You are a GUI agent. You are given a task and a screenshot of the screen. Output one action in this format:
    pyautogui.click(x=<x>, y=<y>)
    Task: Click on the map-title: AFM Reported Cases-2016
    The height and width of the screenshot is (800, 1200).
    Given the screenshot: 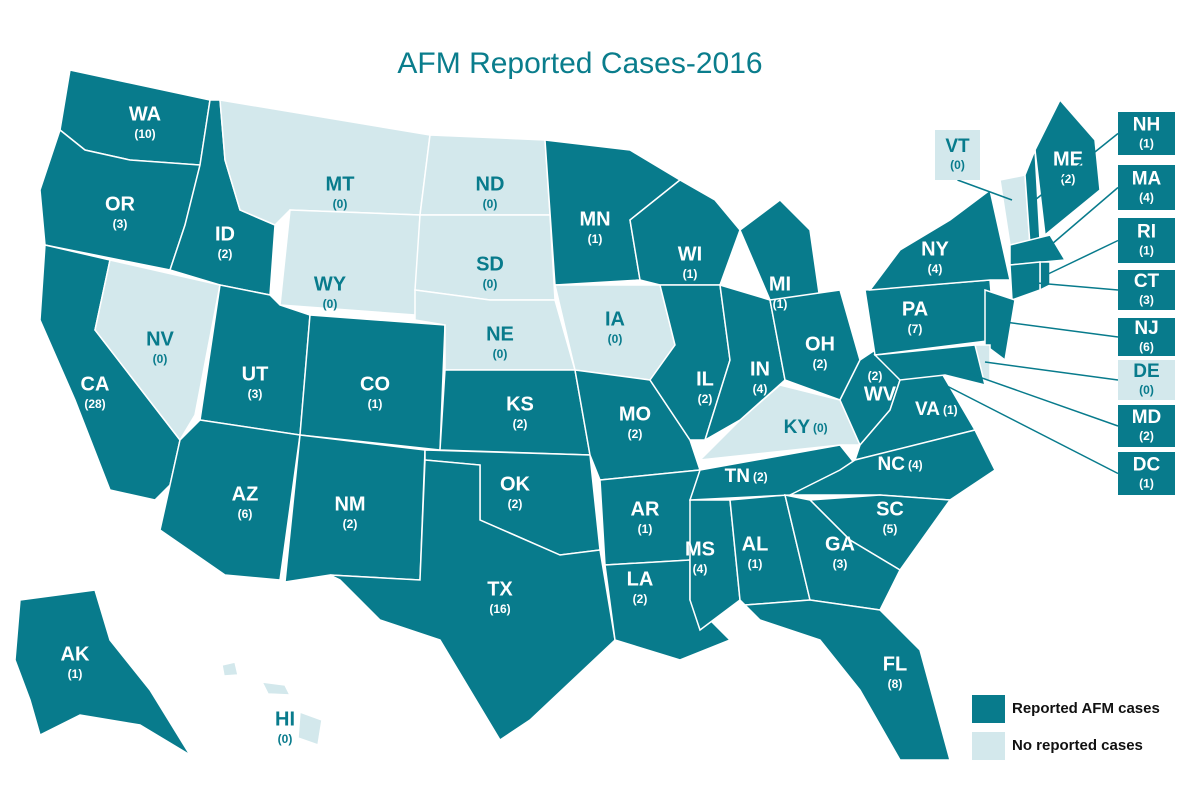 What is the action you would take?
    pyautogui.click(x=579, y=63)
    